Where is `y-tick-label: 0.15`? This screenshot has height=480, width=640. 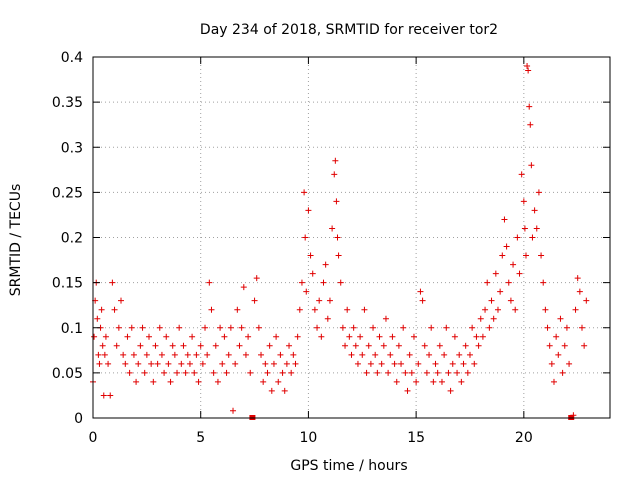 y-tick-label: 0.15 is located at coordinates (67, 284).